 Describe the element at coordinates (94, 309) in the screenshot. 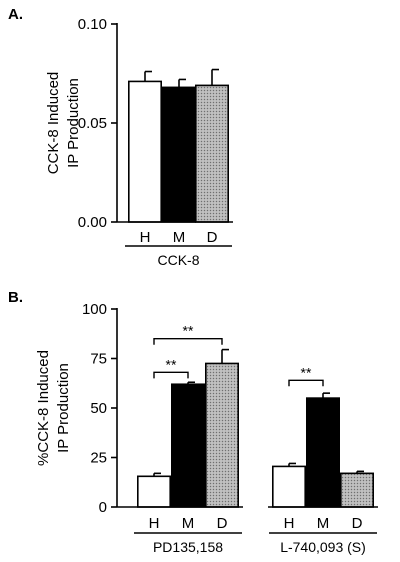

I see `y-tick-label: 100` at that location.